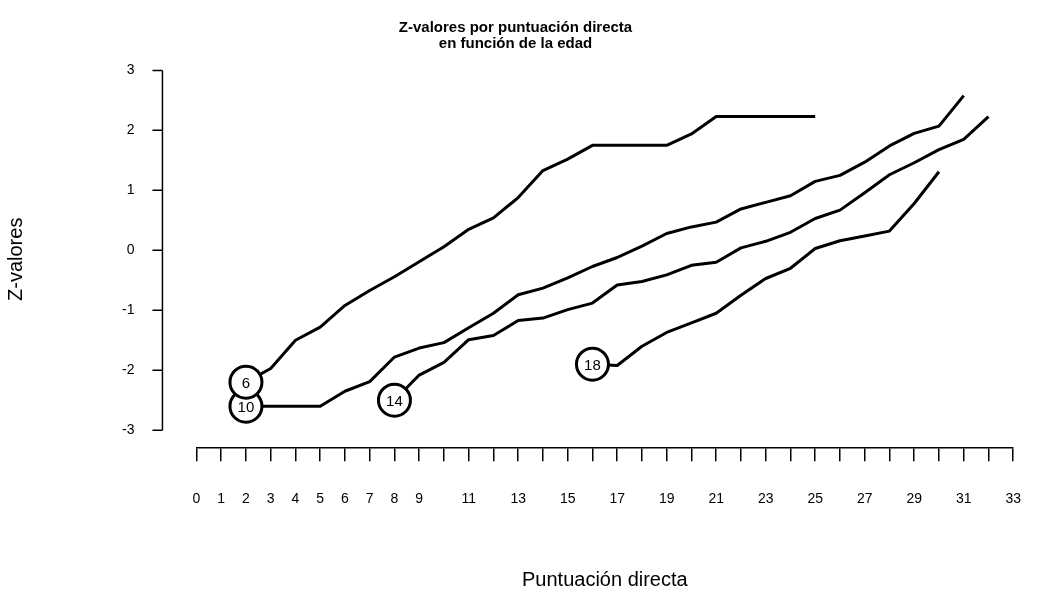 The height and width of the screenshot is (596, 1051). I want to click on x-tick-label: 23, so click(765, 498).